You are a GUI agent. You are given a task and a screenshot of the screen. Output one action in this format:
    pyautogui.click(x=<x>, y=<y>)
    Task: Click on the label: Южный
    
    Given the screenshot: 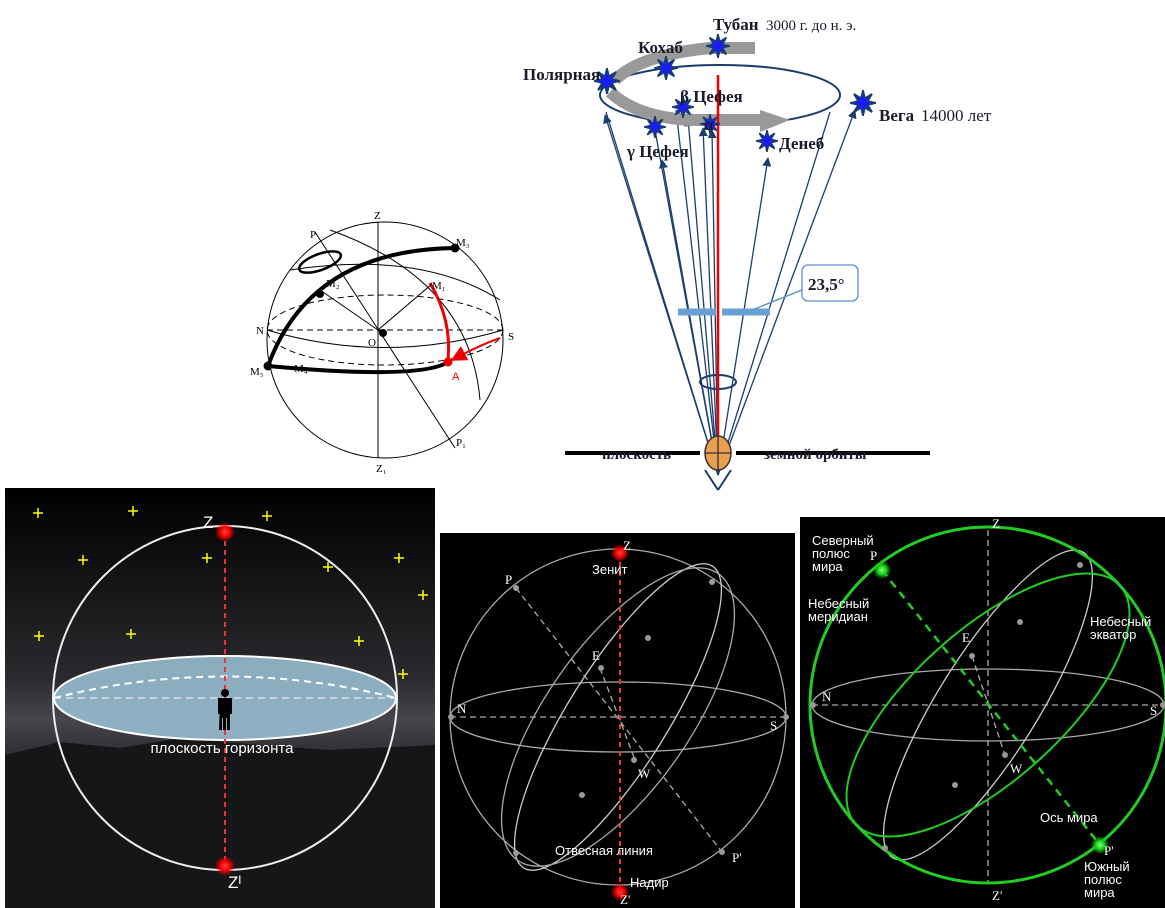 What is the action you would take?
    pyautogui.click(x=1107, y=866)
    